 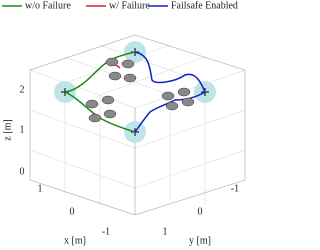 I want to click on x-tick-label: 0, so click(x=72, y=211).